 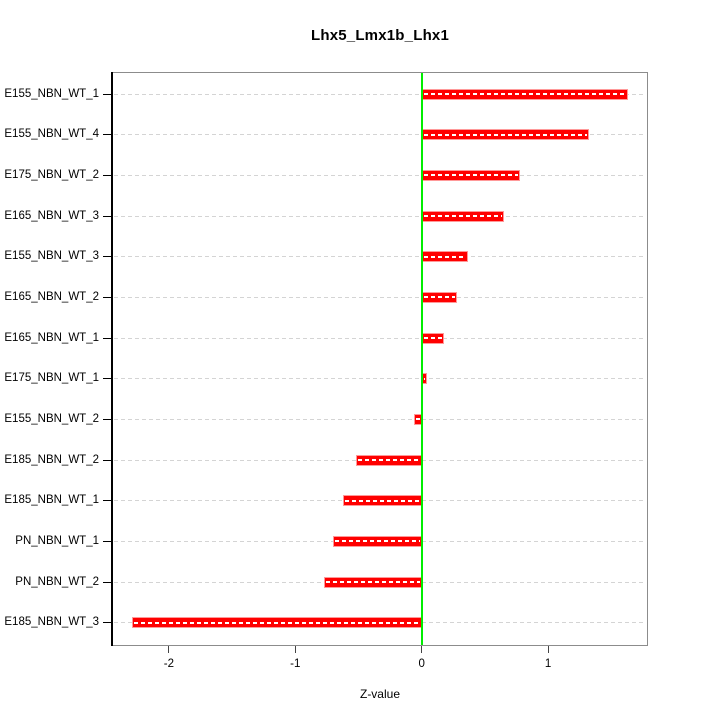 I want to click on y-axis-label: E175_NBN_WT_2, so click(x=51, y=174).